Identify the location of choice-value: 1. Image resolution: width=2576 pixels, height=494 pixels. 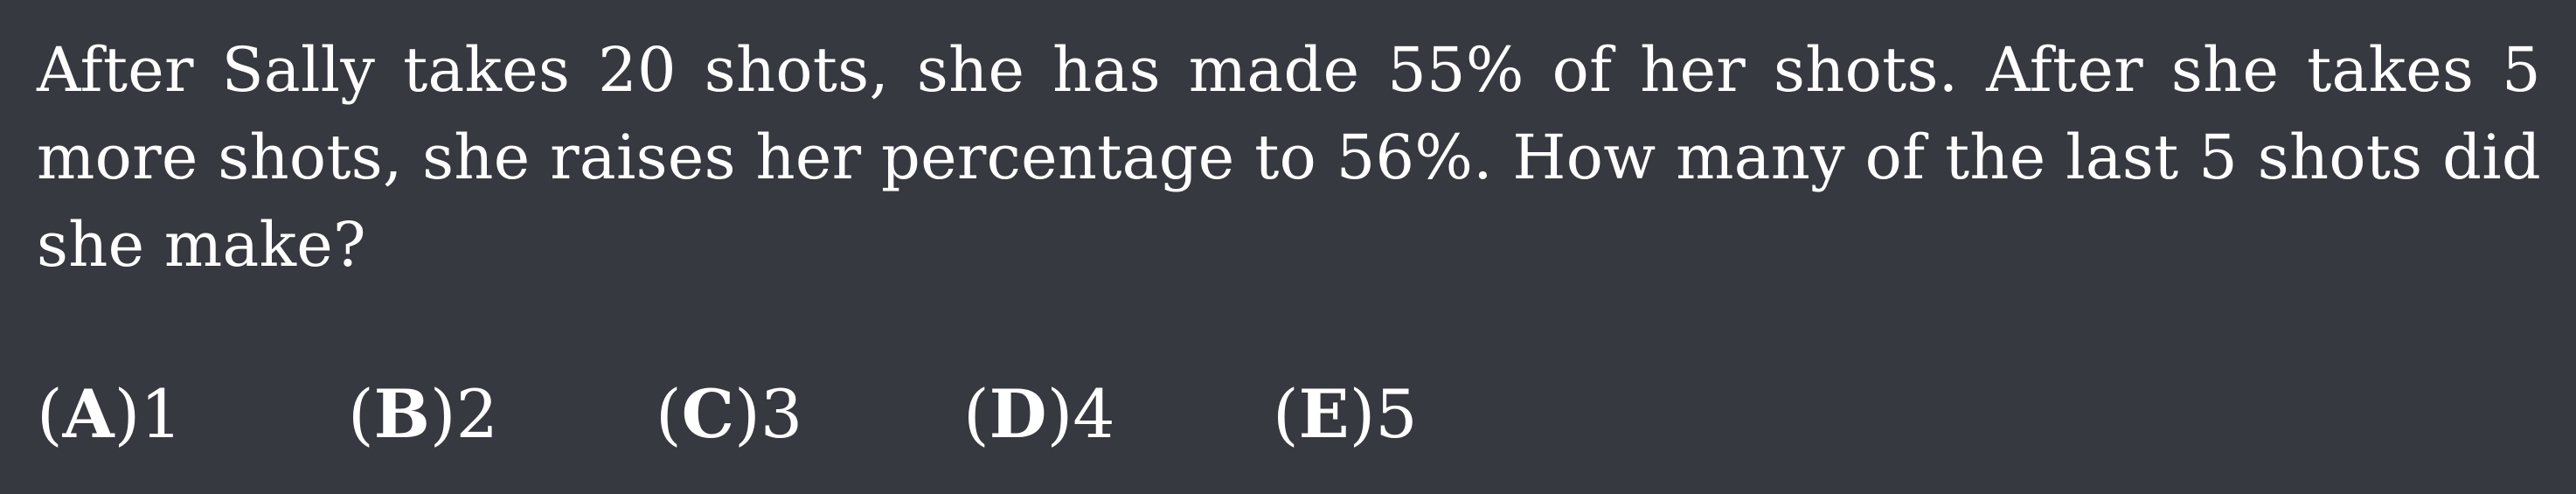
(161, 414).